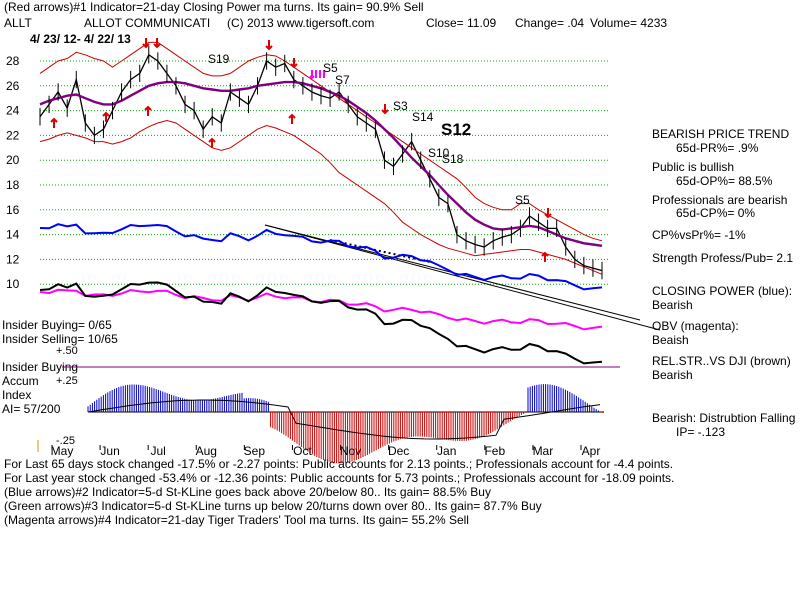 The image size is (800, 600). Describe the element at coordinates (715, 213) in the screenshot. I see `cp-value: 65d-CP%= 0%` at that location.